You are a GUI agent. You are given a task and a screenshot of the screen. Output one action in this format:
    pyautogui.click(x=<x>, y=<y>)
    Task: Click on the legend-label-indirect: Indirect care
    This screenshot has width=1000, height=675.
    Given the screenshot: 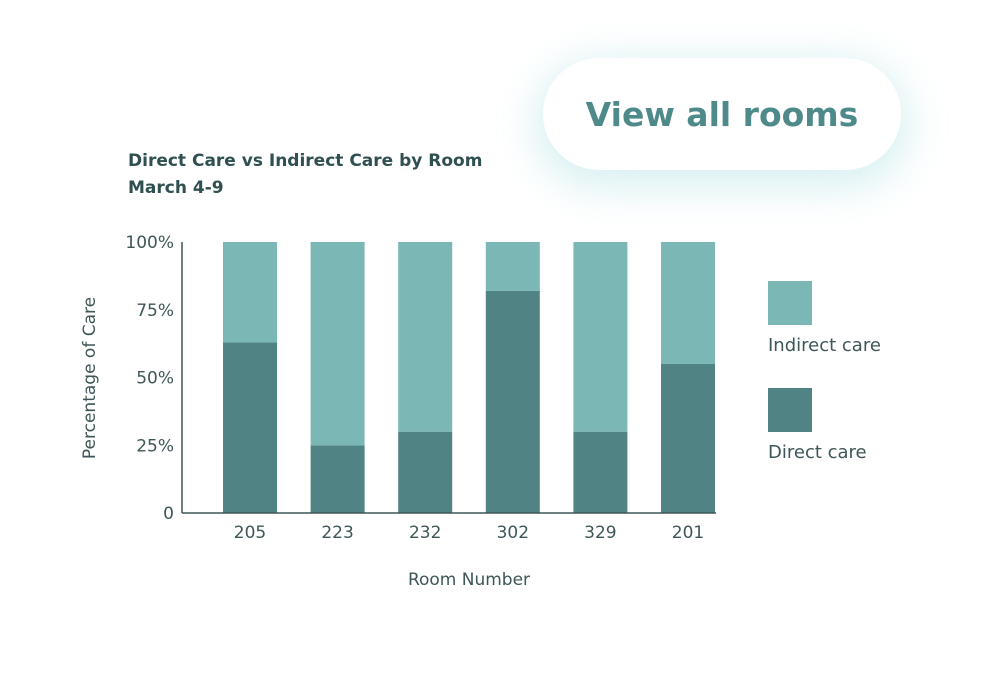 What is the action you would take?
    pyautogui.click(x=824, y=345)
    